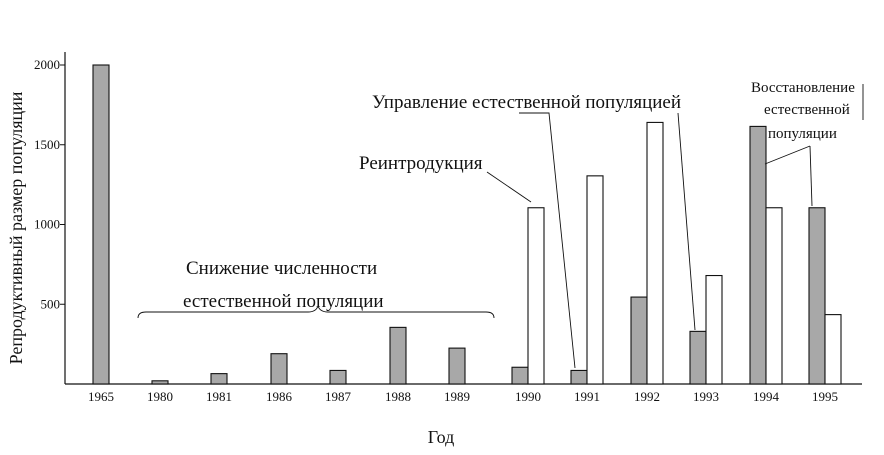 The image size is (884, 455). What do you see at coordinates (101, 396) in the screenshot?
I see `x-tick-label: 1965` at bounding box center [101, 396].